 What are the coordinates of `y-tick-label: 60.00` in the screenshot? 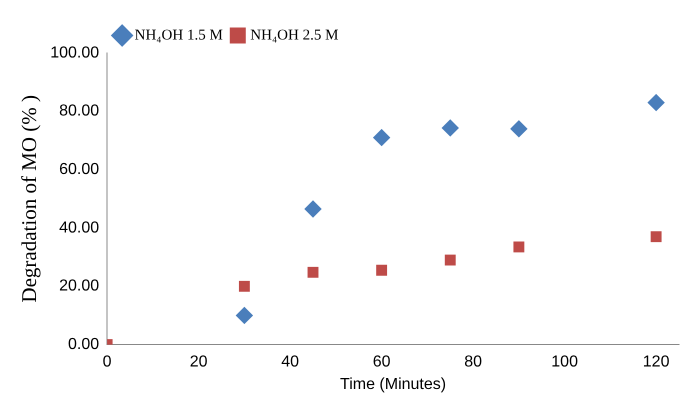 It's located at (79, 169).